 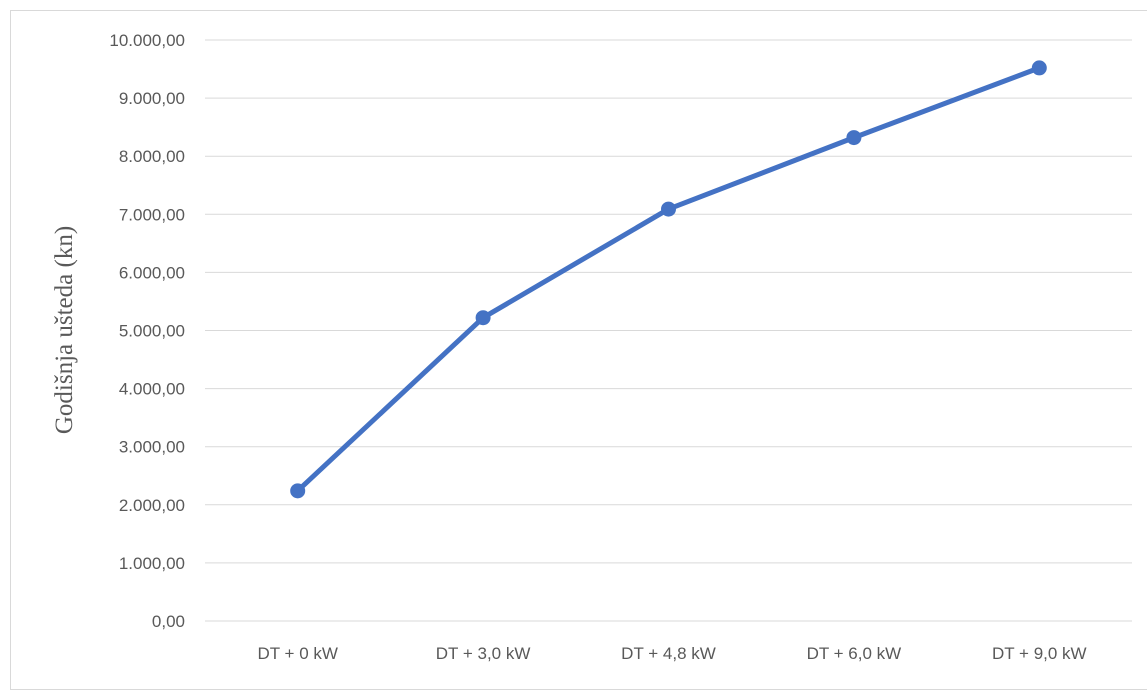 I want to click on y-tick-label: 7.000,00, so click(x=152, y=214).